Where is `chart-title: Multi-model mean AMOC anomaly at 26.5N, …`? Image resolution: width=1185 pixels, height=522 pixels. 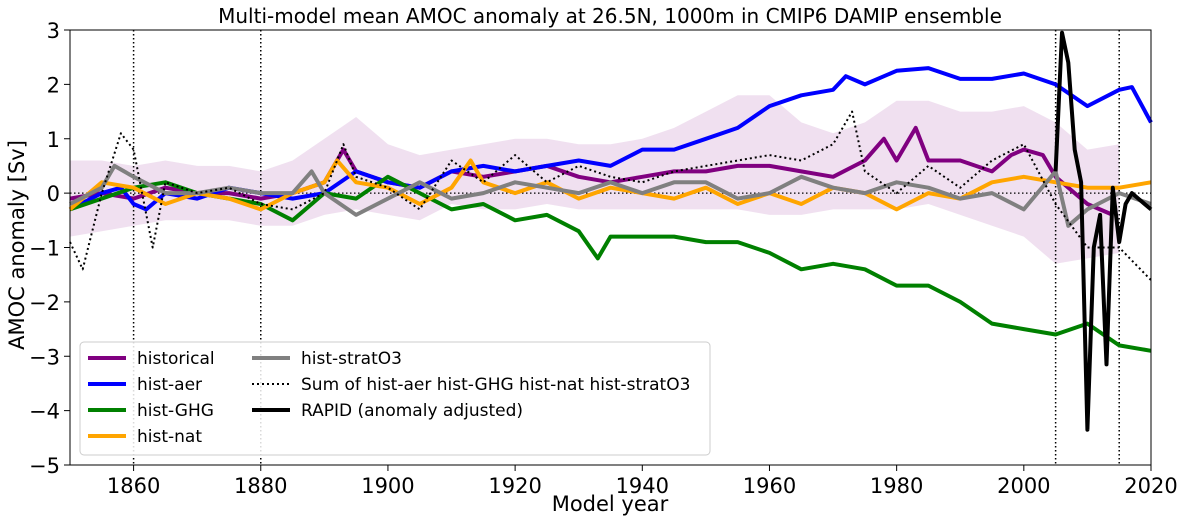 chart-title: Multi-model mean AMOC anomaly at 26.5N, … is located at coordinates (610, 16).